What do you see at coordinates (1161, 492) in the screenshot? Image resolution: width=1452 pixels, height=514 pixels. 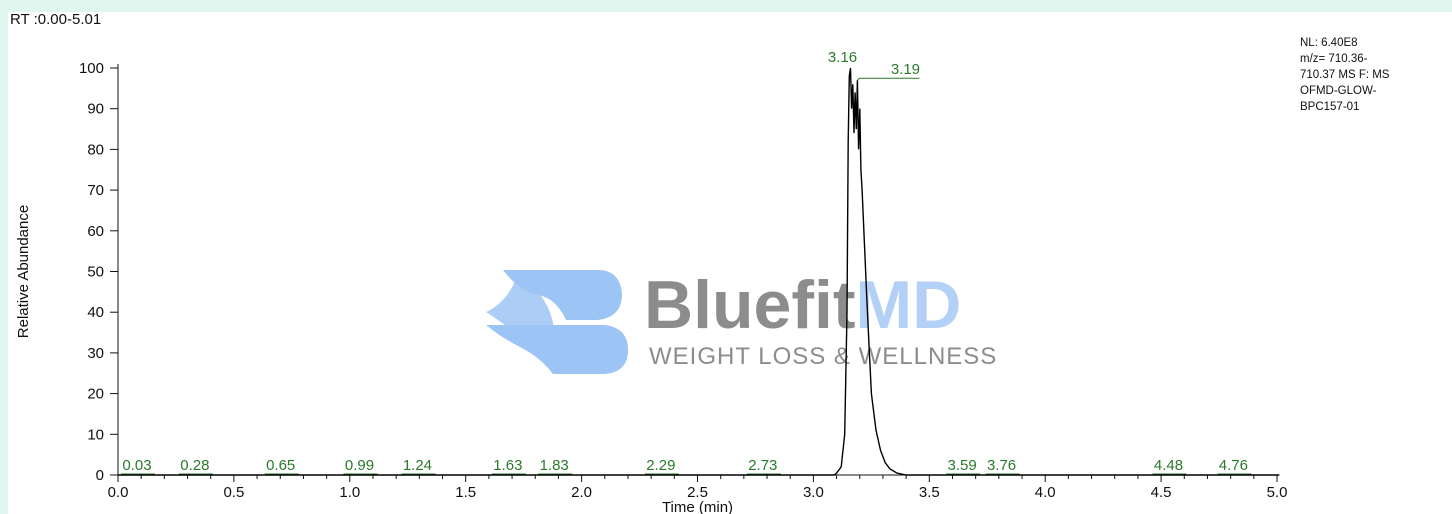 I see `x-tick-label: 4.5` at bounding box center [1161, 492].